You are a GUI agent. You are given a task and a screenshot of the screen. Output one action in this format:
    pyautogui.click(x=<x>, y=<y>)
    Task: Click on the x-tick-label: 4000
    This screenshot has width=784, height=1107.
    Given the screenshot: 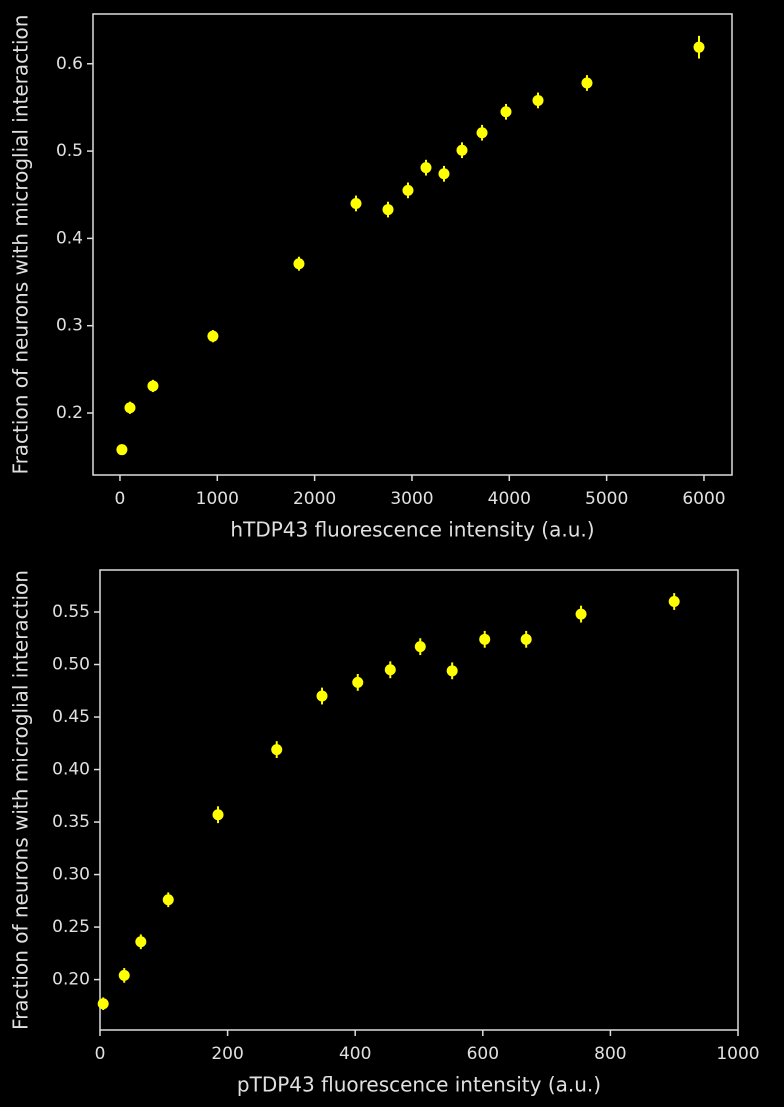 What is the action you would take?
    pyautogui.click(x=509, y=499)
    